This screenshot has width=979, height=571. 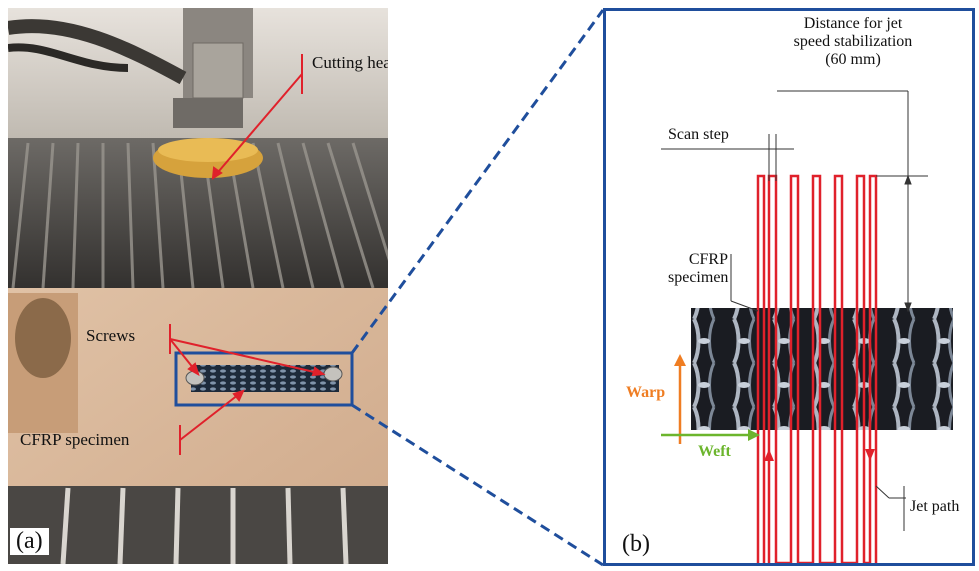 What do you see at coordinates (636, 544) in the screenshot?
I see `panel-b-tag: (b)` at bounding box center [636, 544].